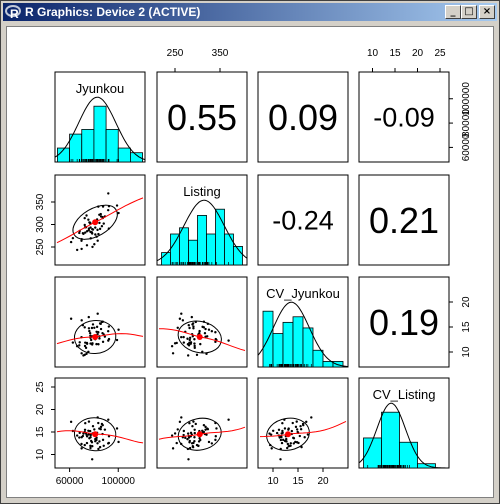 The image size is (500, 504). I want to click on minimize-button: _, so click(453, 12).